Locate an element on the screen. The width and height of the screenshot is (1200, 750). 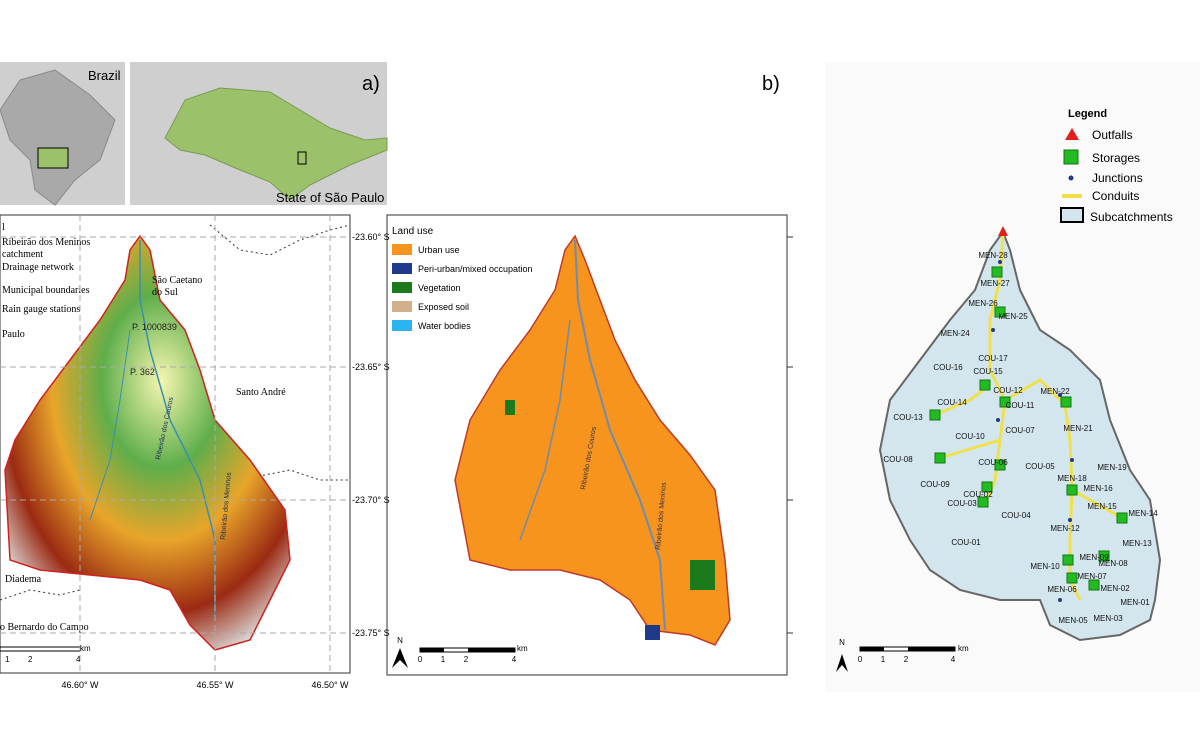
node-label: COU-17 is located at coordinates (993, 358).